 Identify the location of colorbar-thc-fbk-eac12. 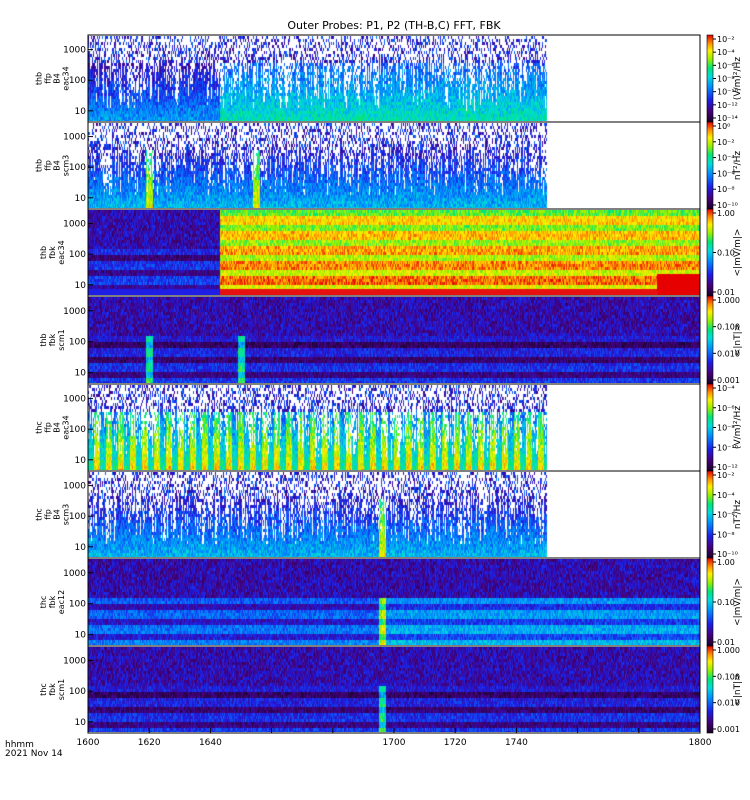
(710, 602).